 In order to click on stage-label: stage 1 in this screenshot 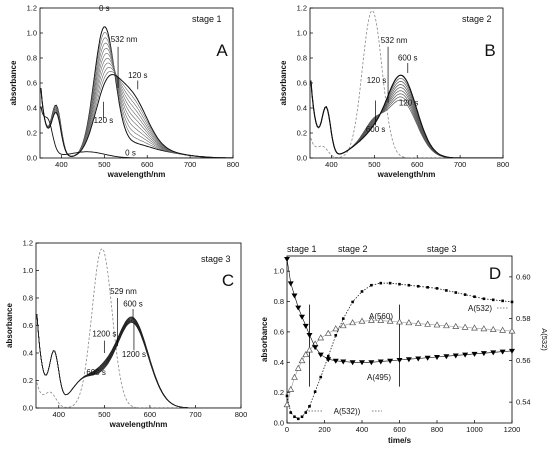, I will do `click(207, 19)`.